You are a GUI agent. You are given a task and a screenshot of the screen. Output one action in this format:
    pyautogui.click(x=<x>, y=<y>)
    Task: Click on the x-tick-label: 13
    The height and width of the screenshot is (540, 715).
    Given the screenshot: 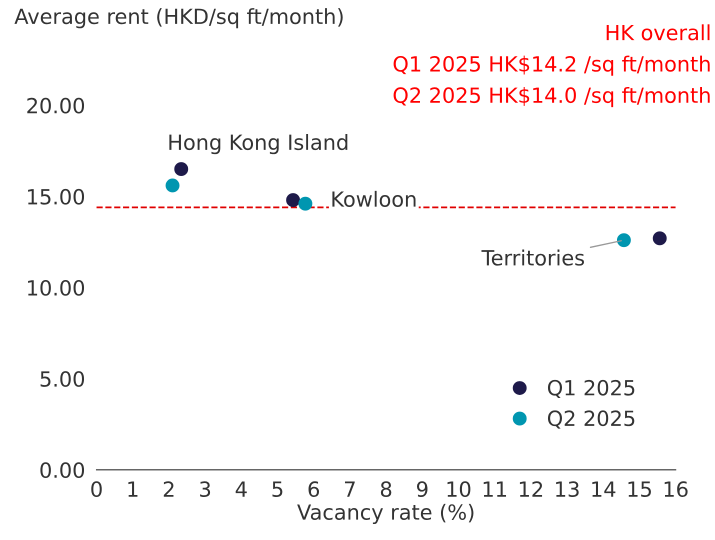 What is the action you would take?
    pyautogui.click(x=567, y=489)
    